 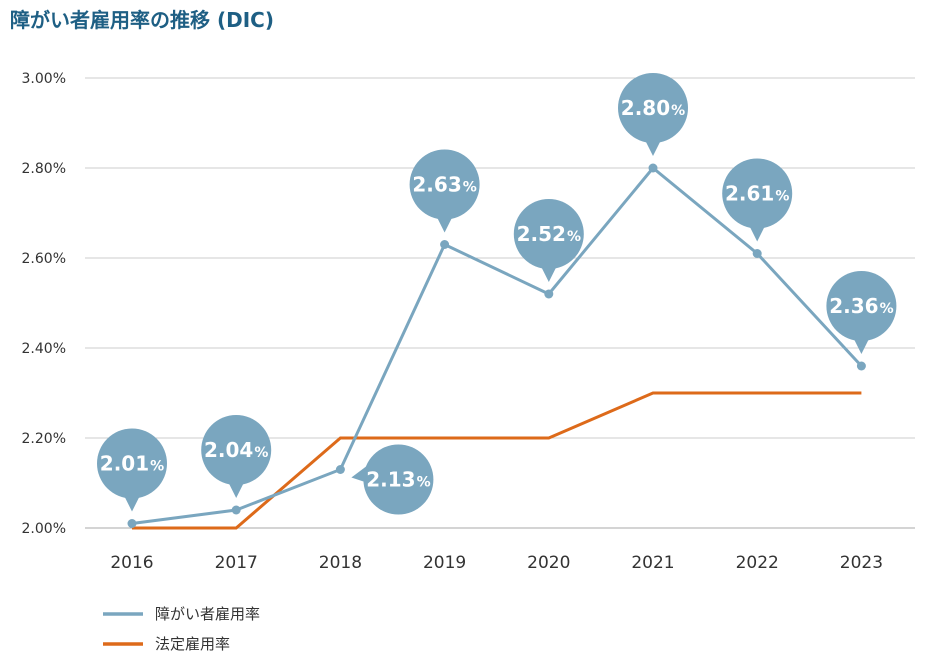 What do you see at coordinates (861, 563) in the screenshot?
I see `x-tick-label: 2023` at bounding box center [861, 563].